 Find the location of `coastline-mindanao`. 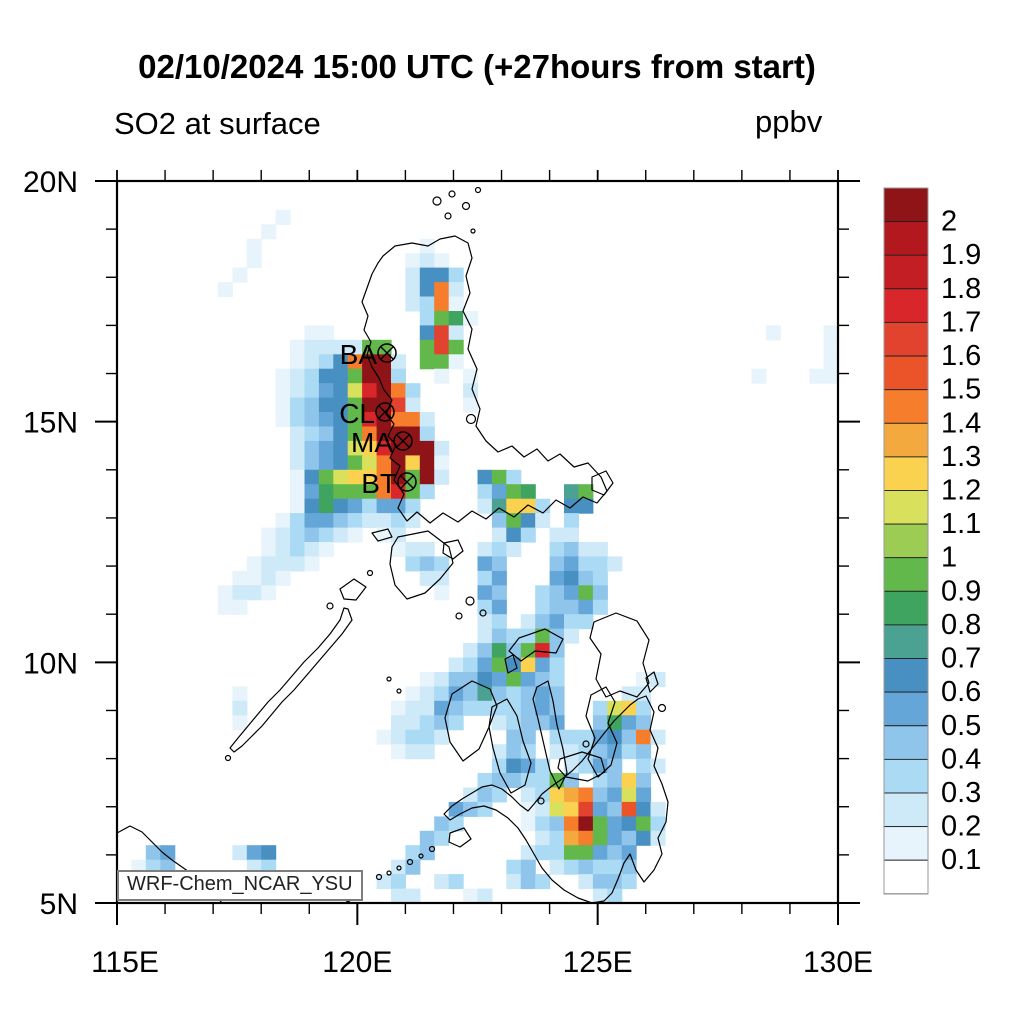

coastline-mindanao is located at coordinates (556, 799).